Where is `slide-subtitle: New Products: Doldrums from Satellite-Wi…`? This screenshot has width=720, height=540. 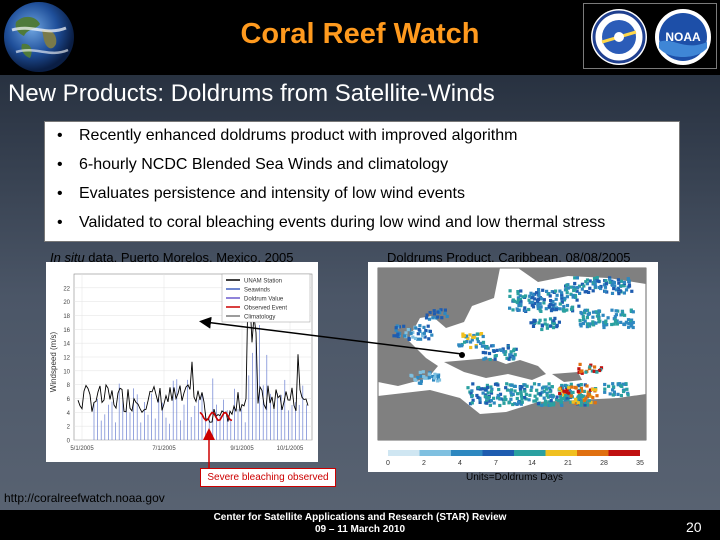 slide-subtitle: New Products: Doldrums from Satellite-Wi… is located at coordinates (251, 93).